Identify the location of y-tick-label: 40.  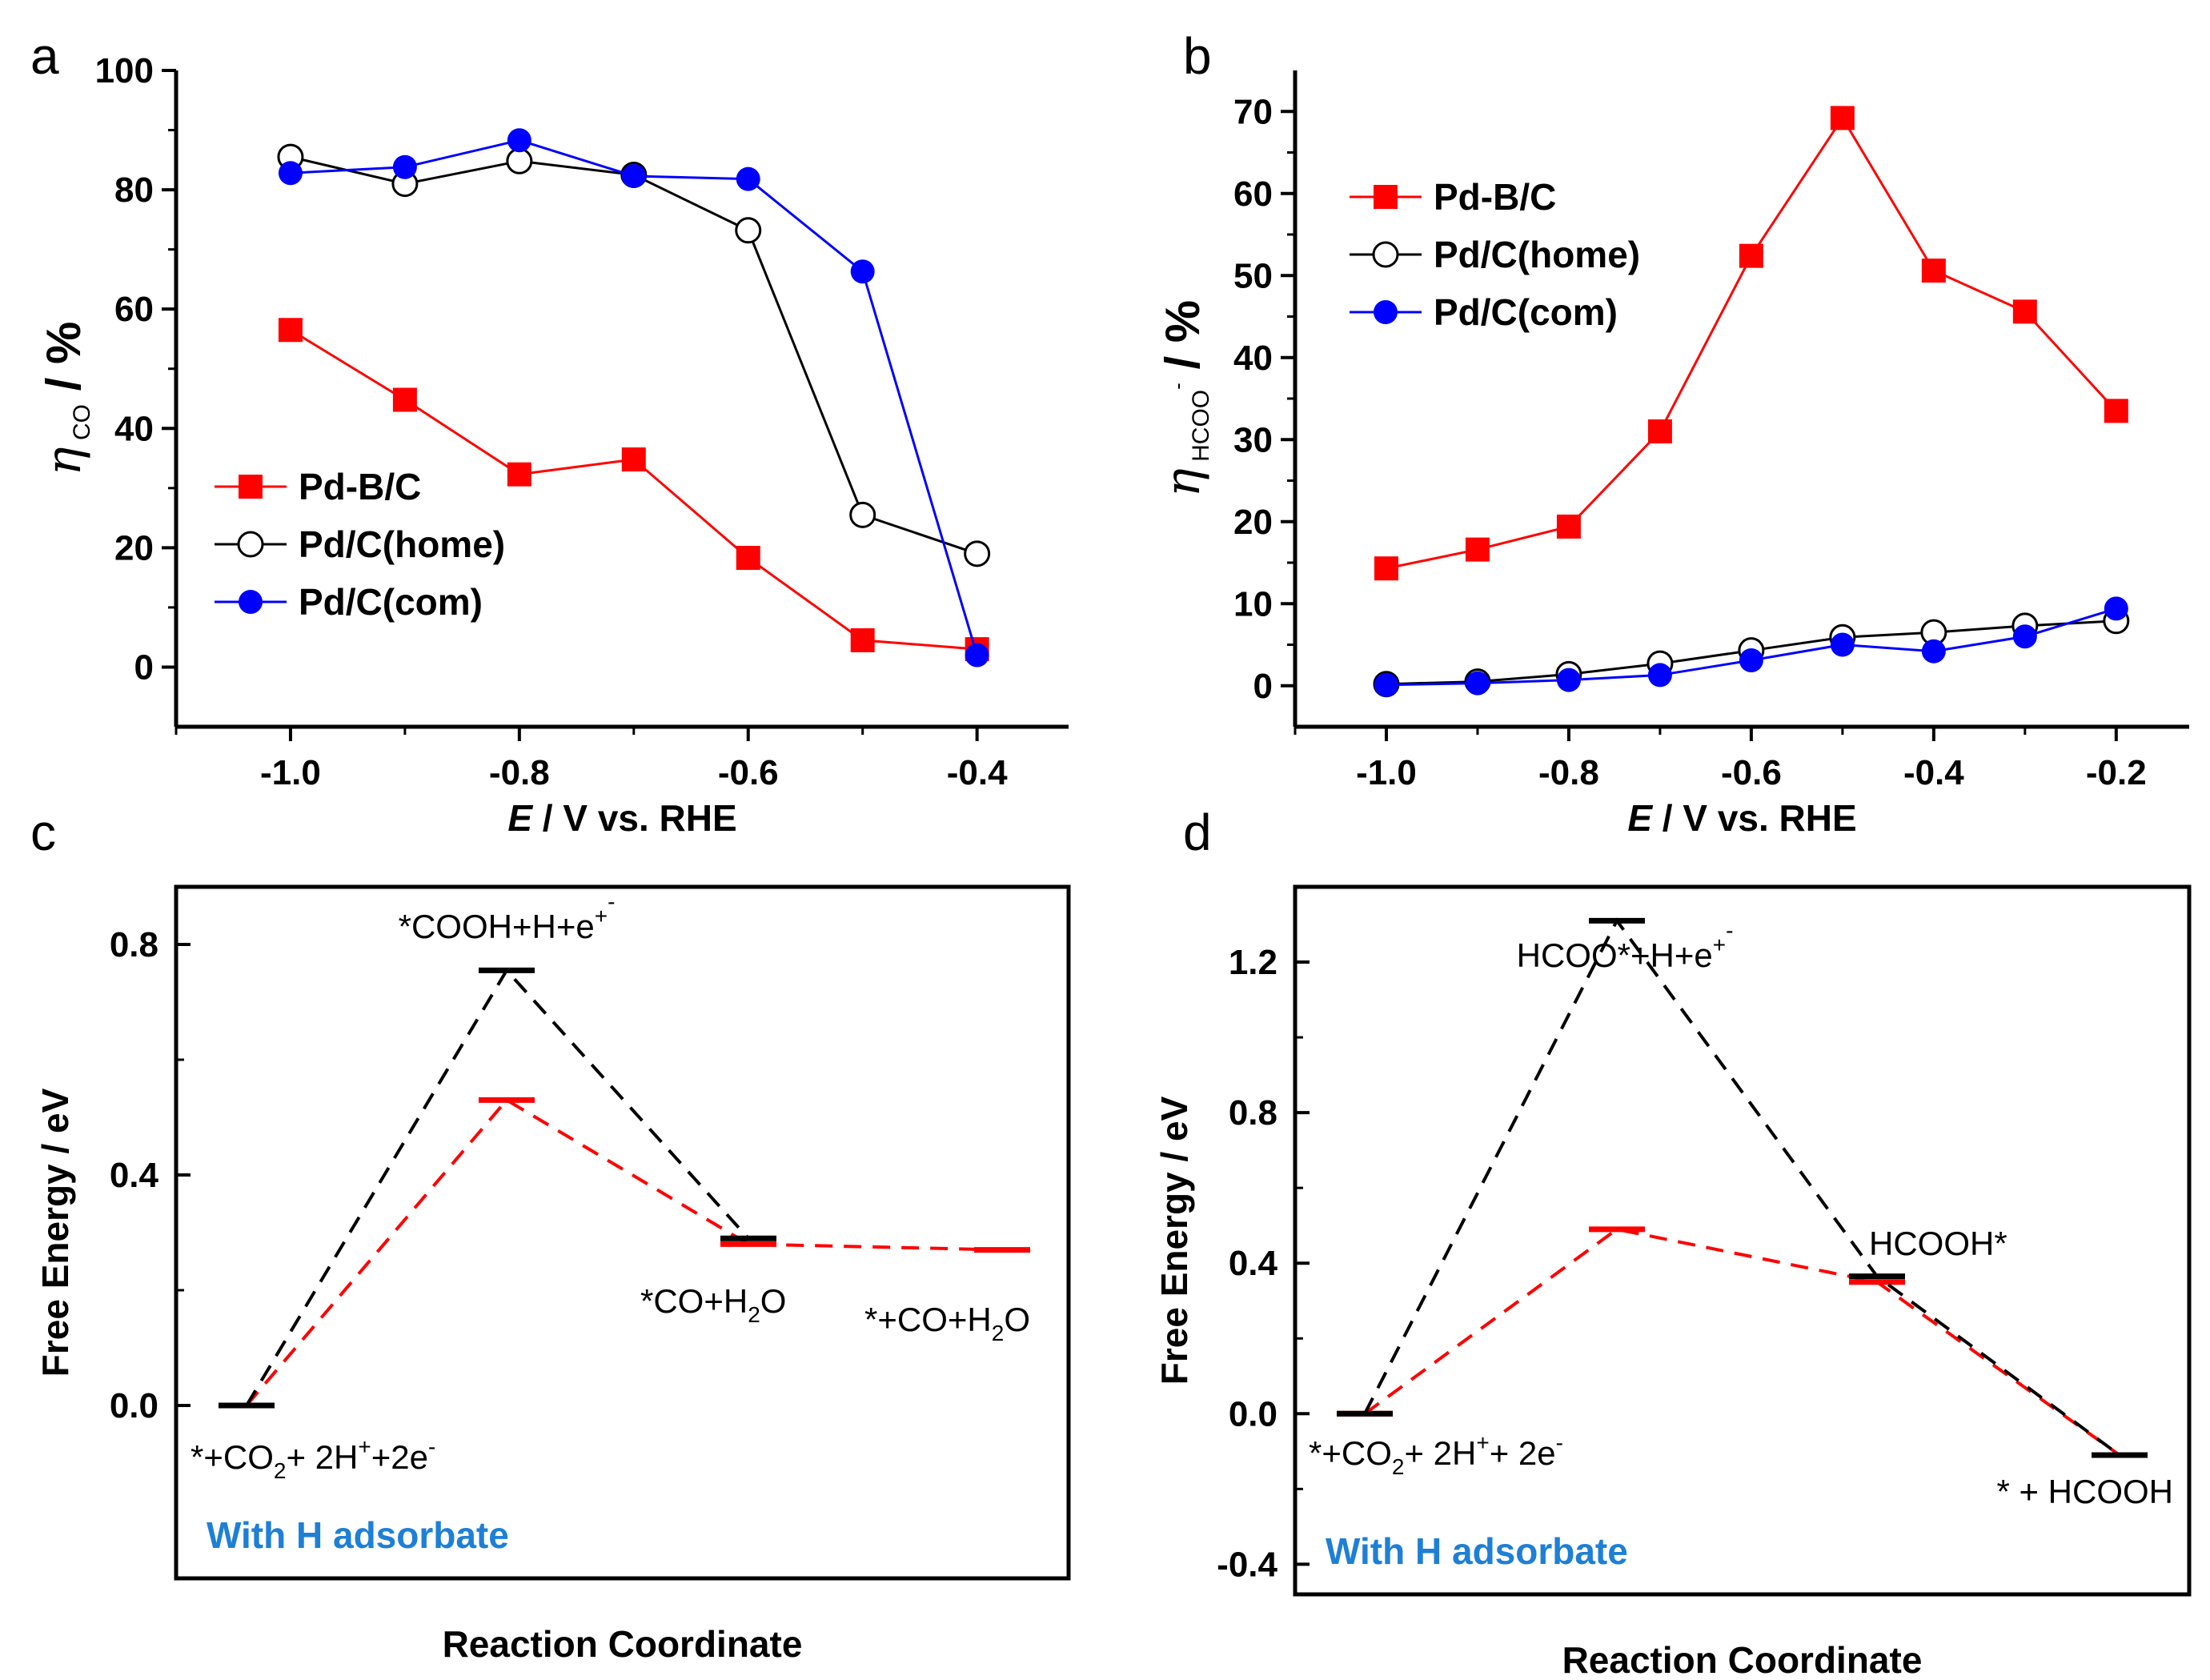
(134, 428).